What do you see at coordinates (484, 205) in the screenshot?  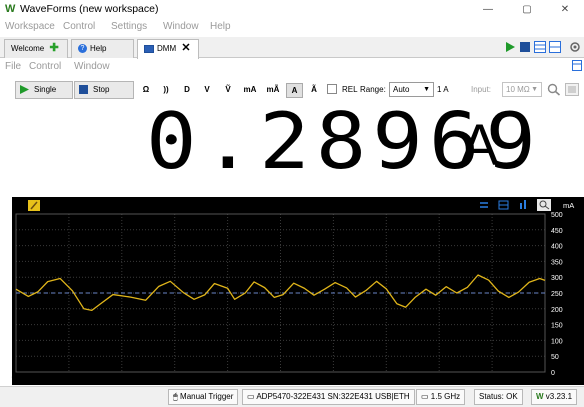 I see `cursor-tool-icon` at bounding box center [484, 205].